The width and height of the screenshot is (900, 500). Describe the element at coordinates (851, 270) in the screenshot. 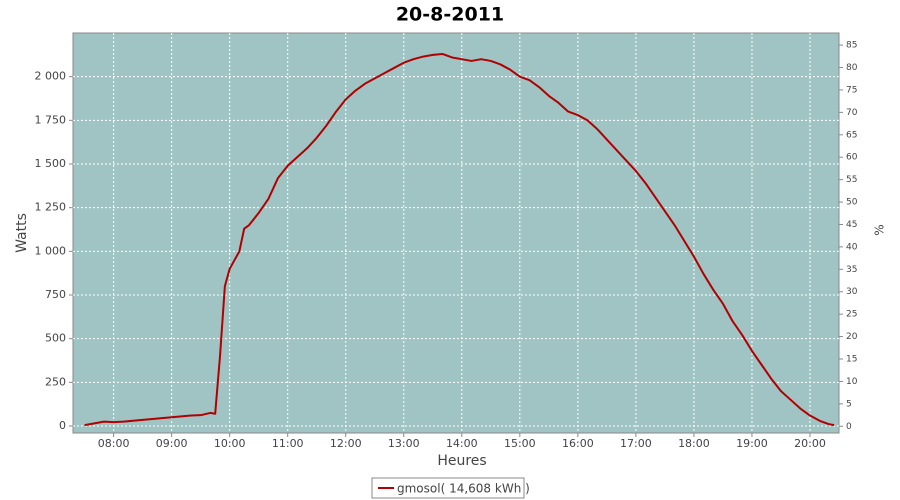

I see `y2-tick-label: 35` at that location.